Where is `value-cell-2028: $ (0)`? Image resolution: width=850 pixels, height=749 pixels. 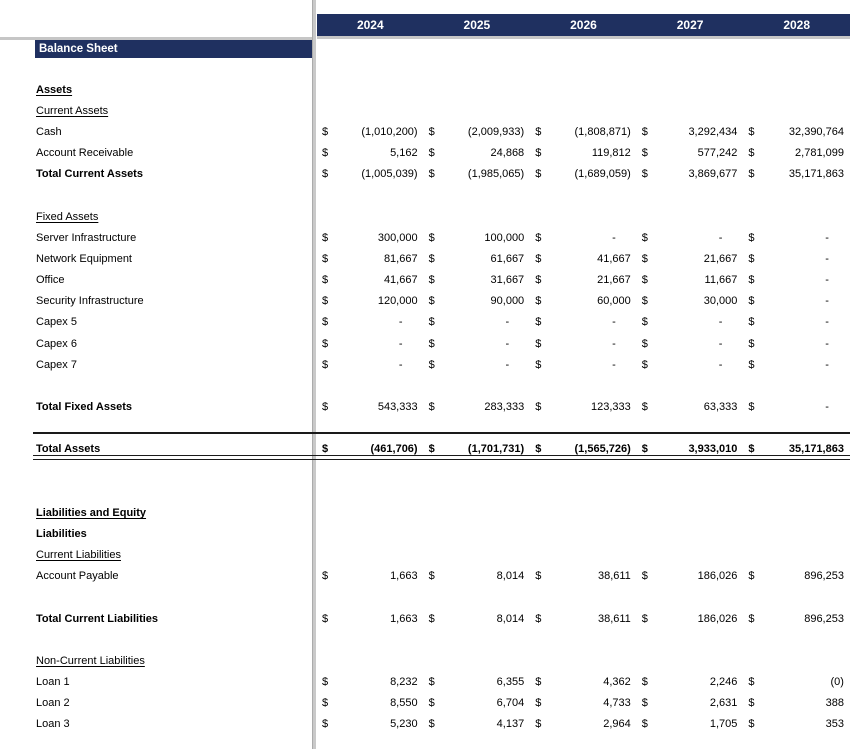
value-cell-2028: $ (0) is located at coordinates (796, 682).